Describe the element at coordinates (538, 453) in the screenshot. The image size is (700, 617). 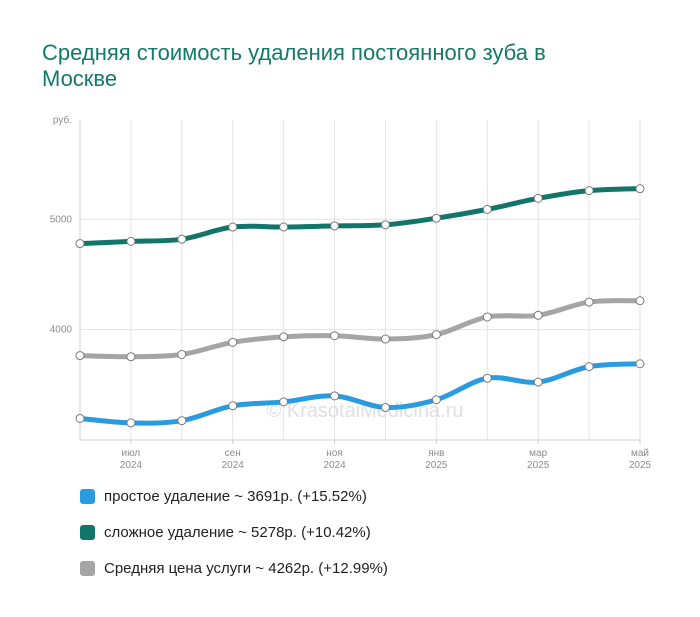
I see `x-tick-label-month: мар` at that location.